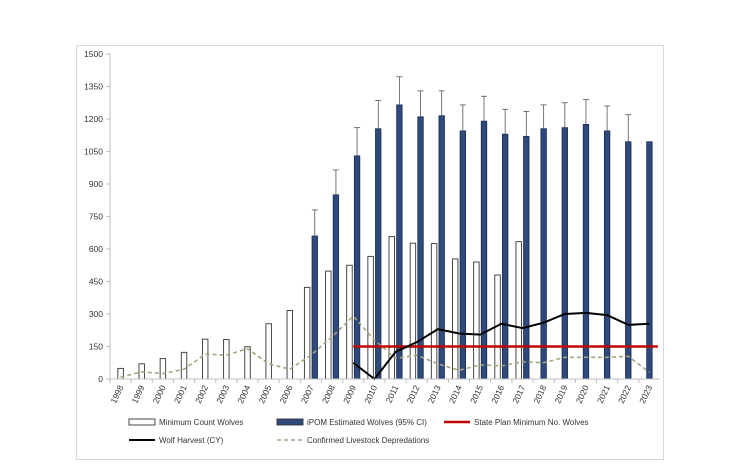 The height and width of the screenshot is (467, 729). Describe the element at coordinates (392, 393) in the screenshot. I see `x-tick-label: 2011` at that location.